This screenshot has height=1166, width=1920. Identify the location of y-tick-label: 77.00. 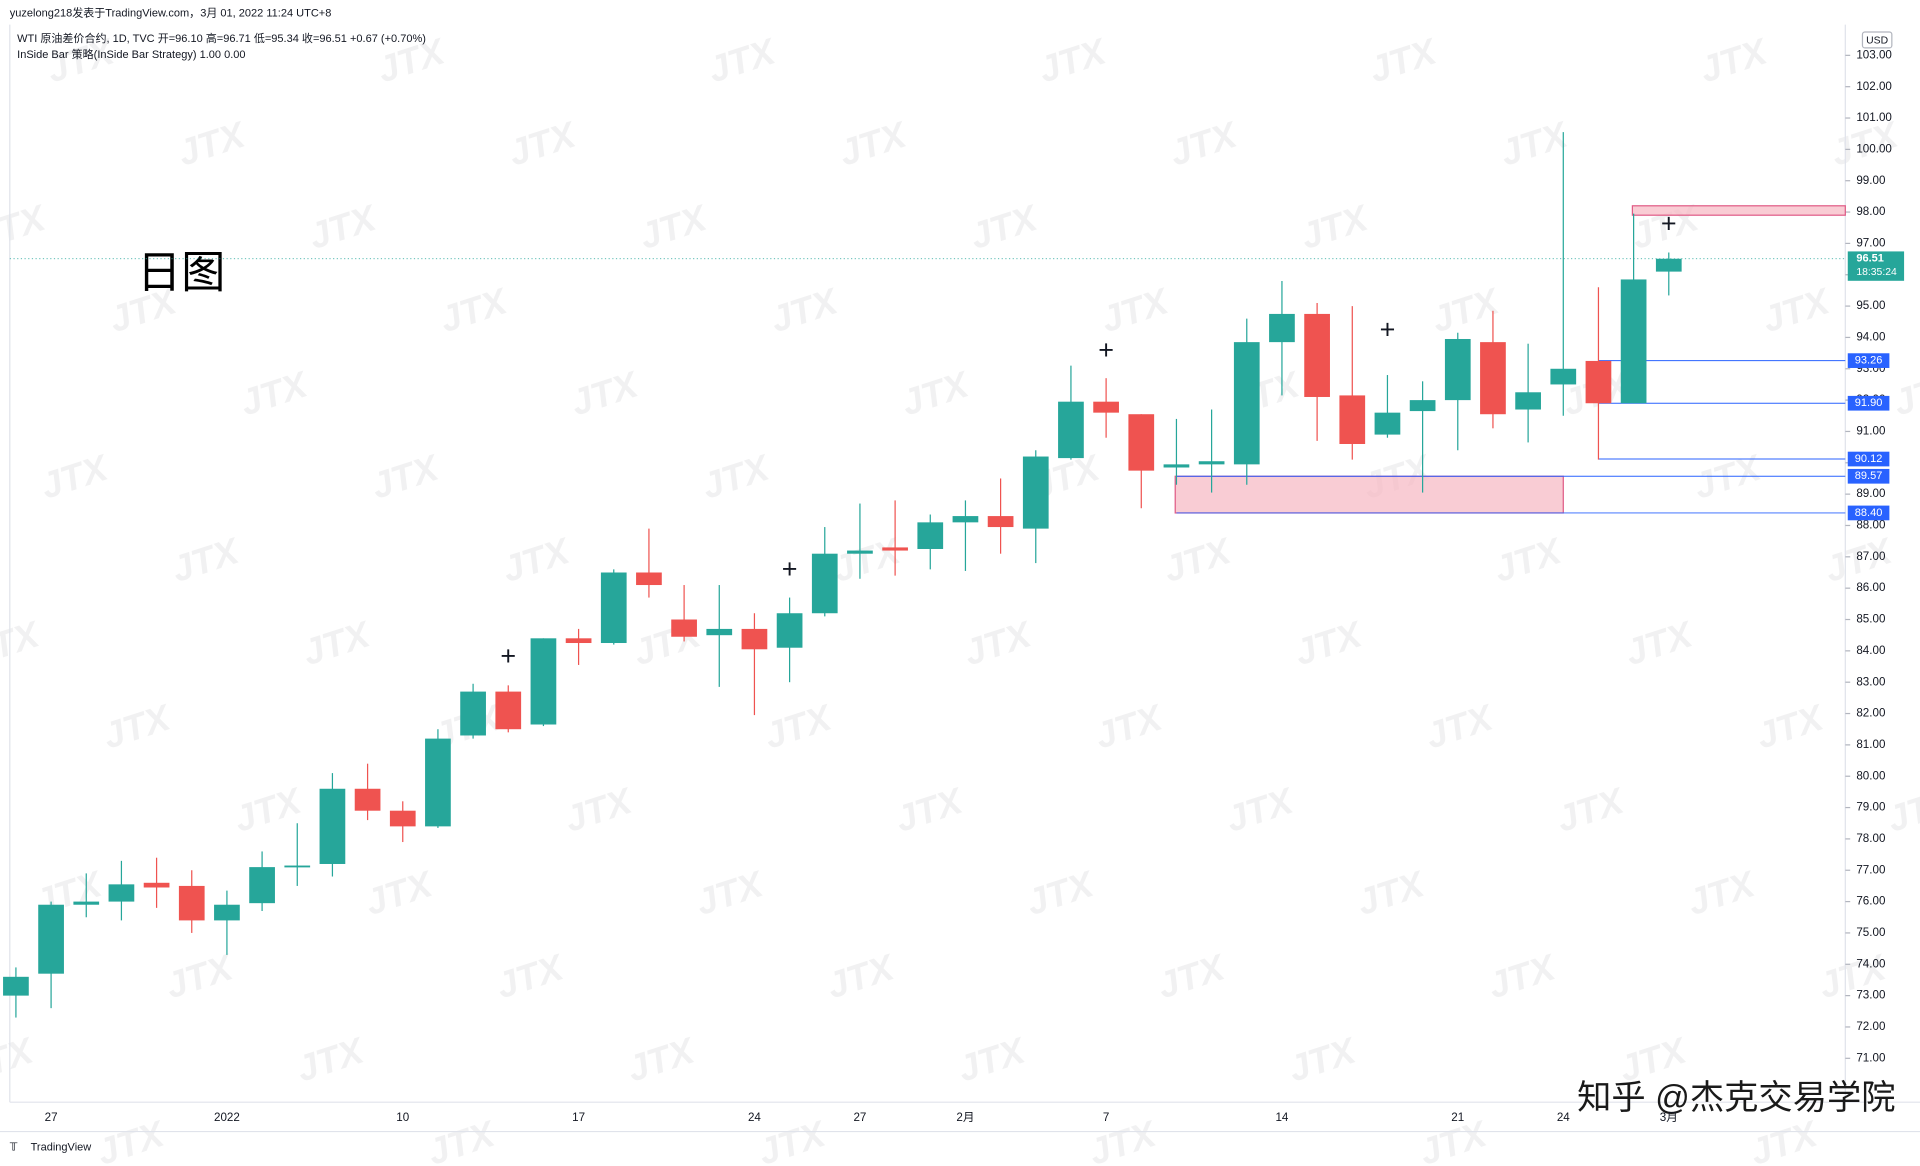
(1871, 869).